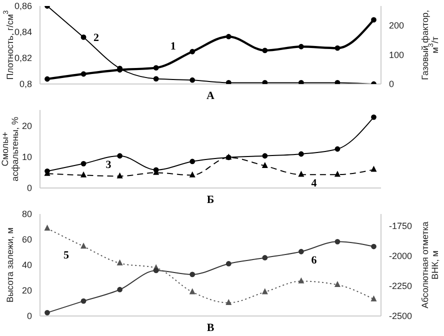 This screenshot has width=444, height=336. Describe the element at coordinates (109, 164) in the screenshot. I see `series-label: 3` at that location.